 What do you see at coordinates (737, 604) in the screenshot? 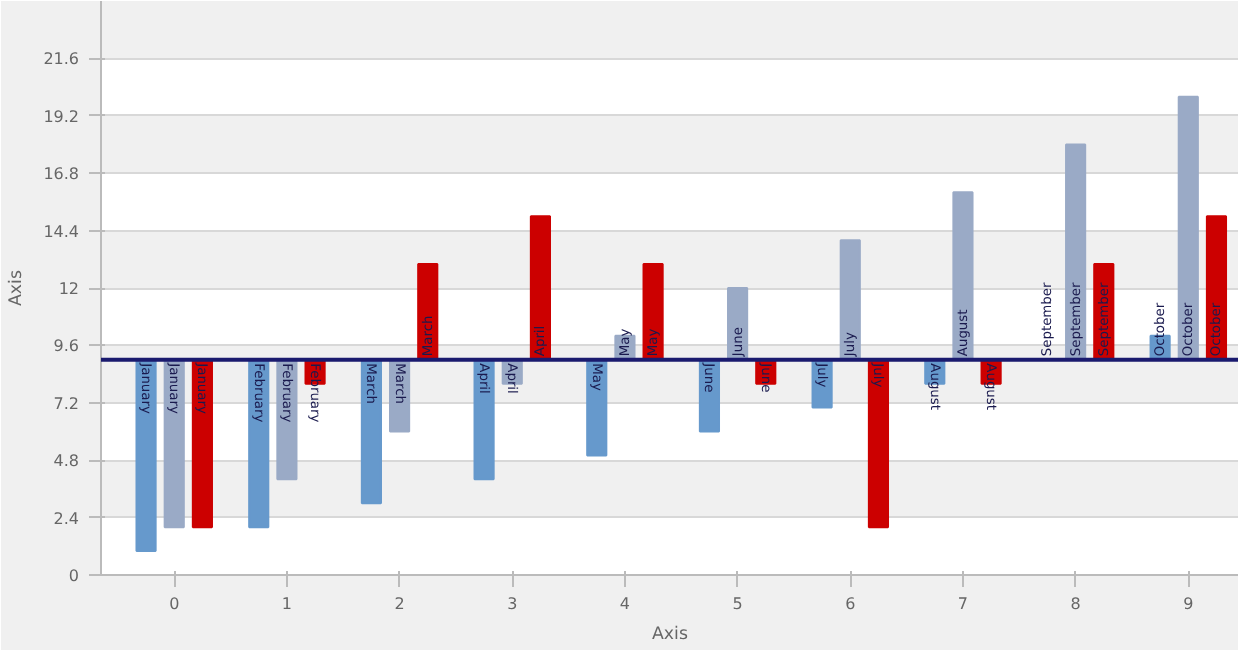
I see `x-tick-label: 5` at bounding box center [737, 604].